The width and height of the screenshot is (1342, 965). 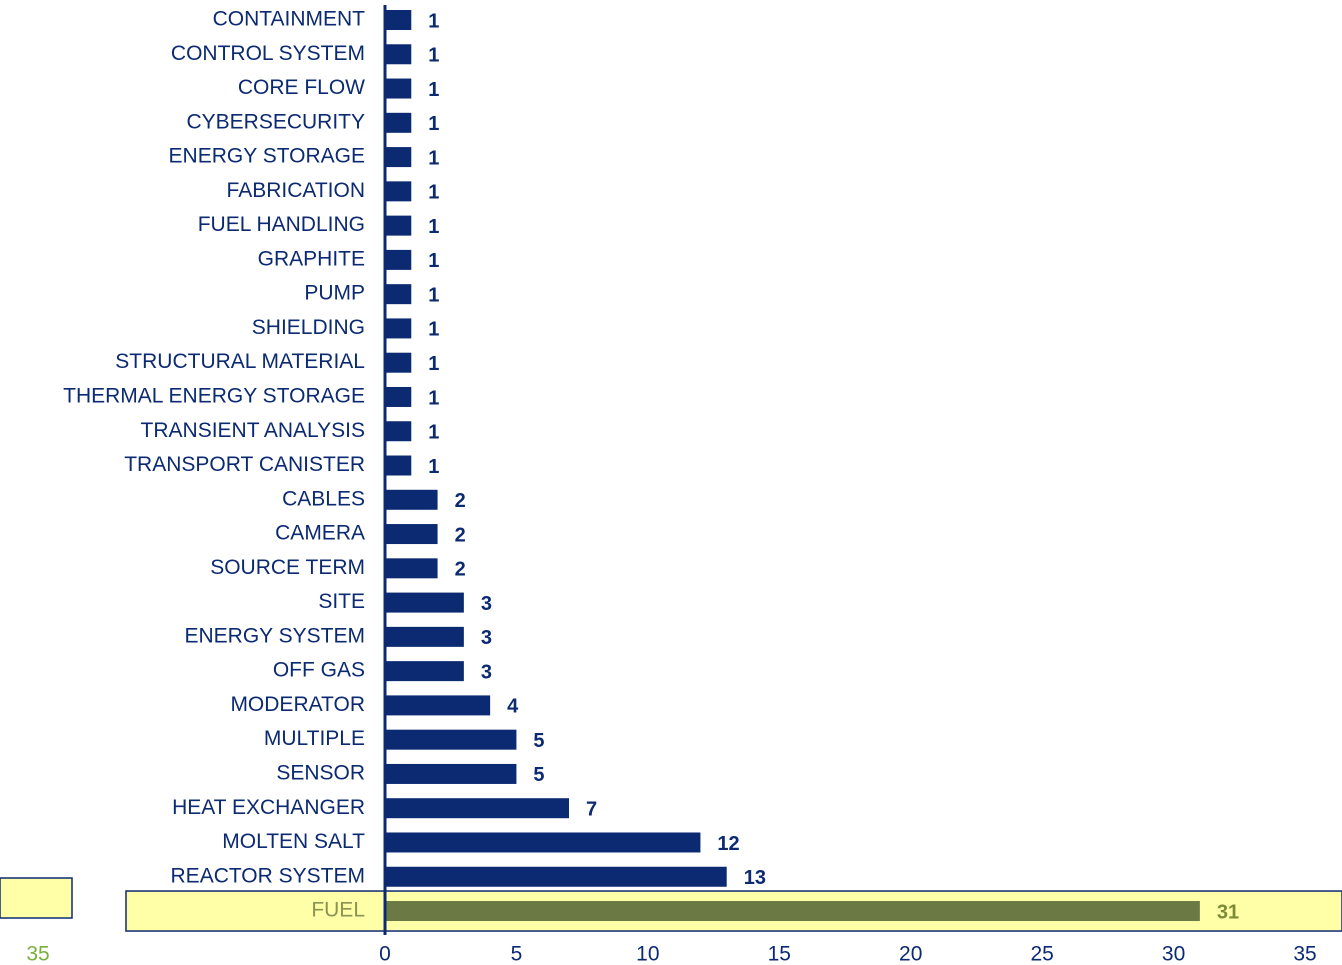 I want to click on y-tick-label: GRAPHITE, so click(x=311, y=258).